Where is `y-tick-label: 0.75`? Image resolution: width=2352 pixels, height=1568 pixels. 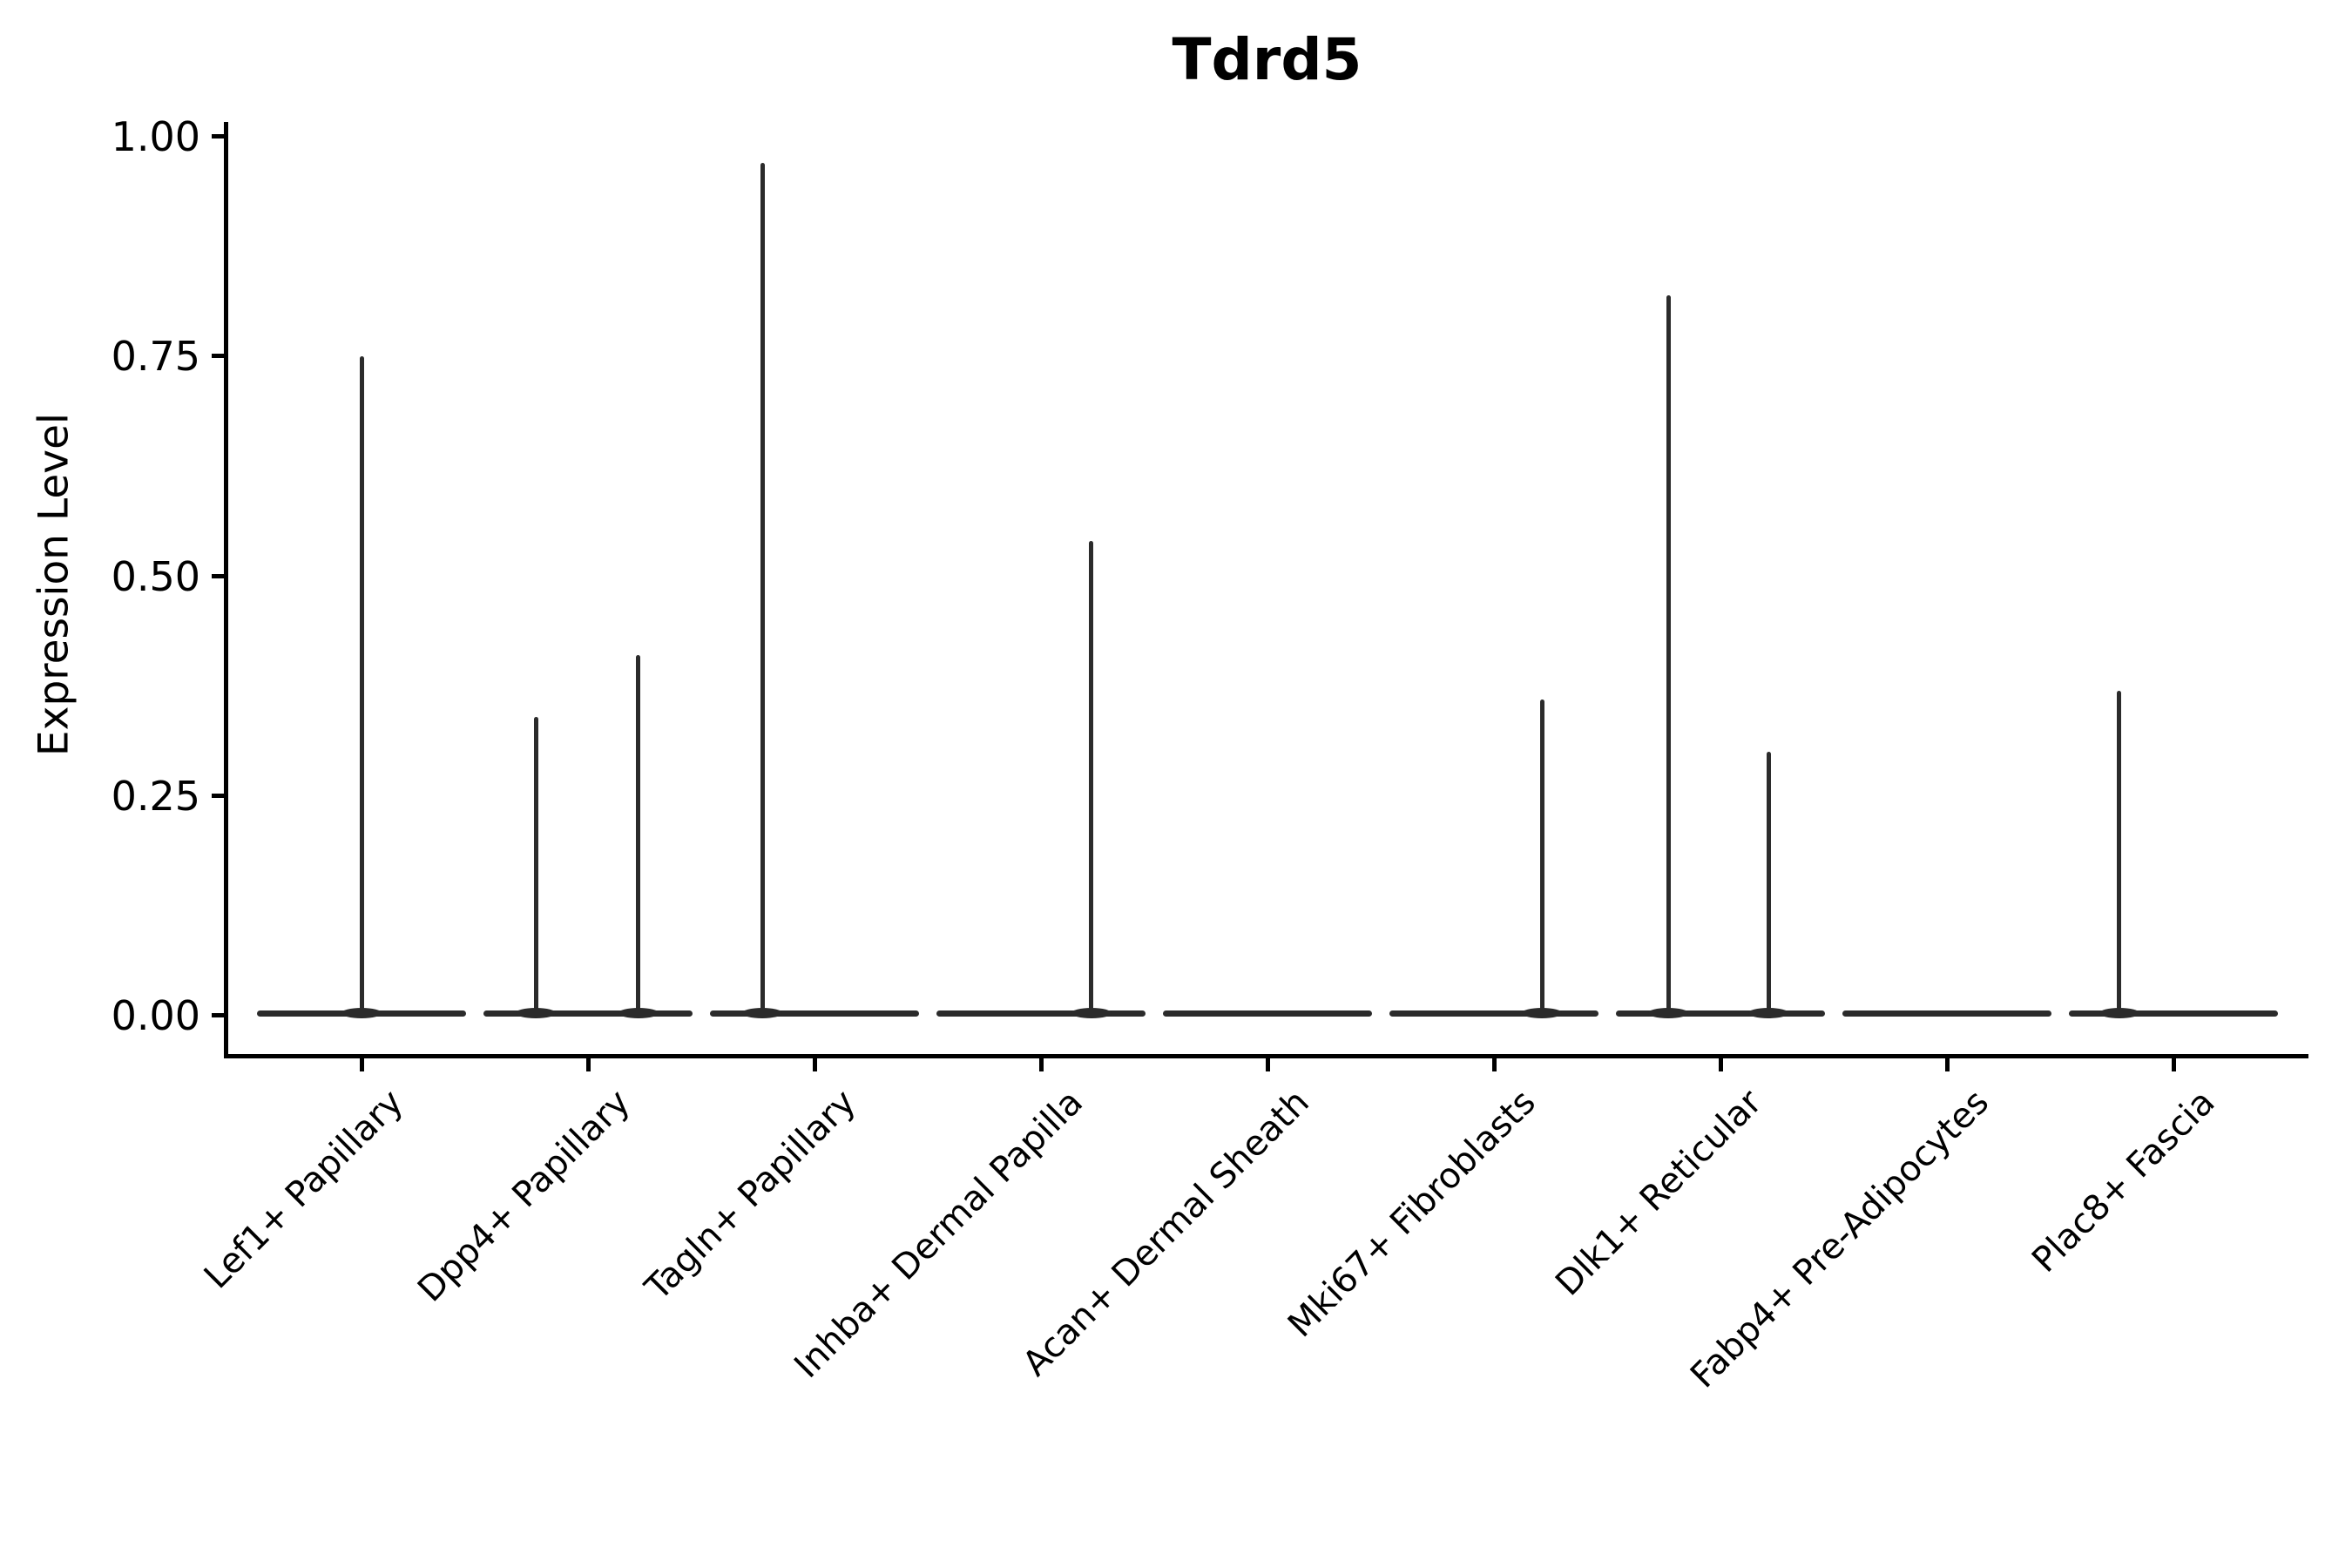
y-tick-label: 0.75 is located at coordinates (155, 357).